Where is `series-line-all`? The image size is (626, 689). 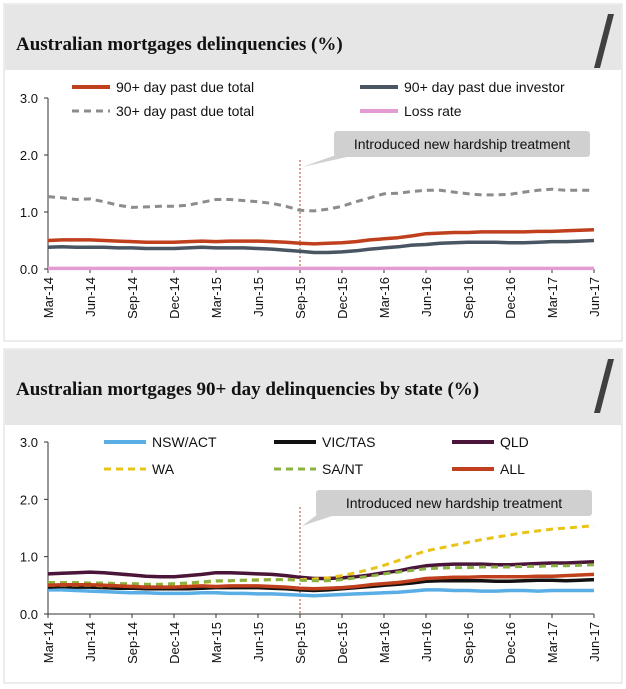 series-line-all is located at coordinates (321, 581).